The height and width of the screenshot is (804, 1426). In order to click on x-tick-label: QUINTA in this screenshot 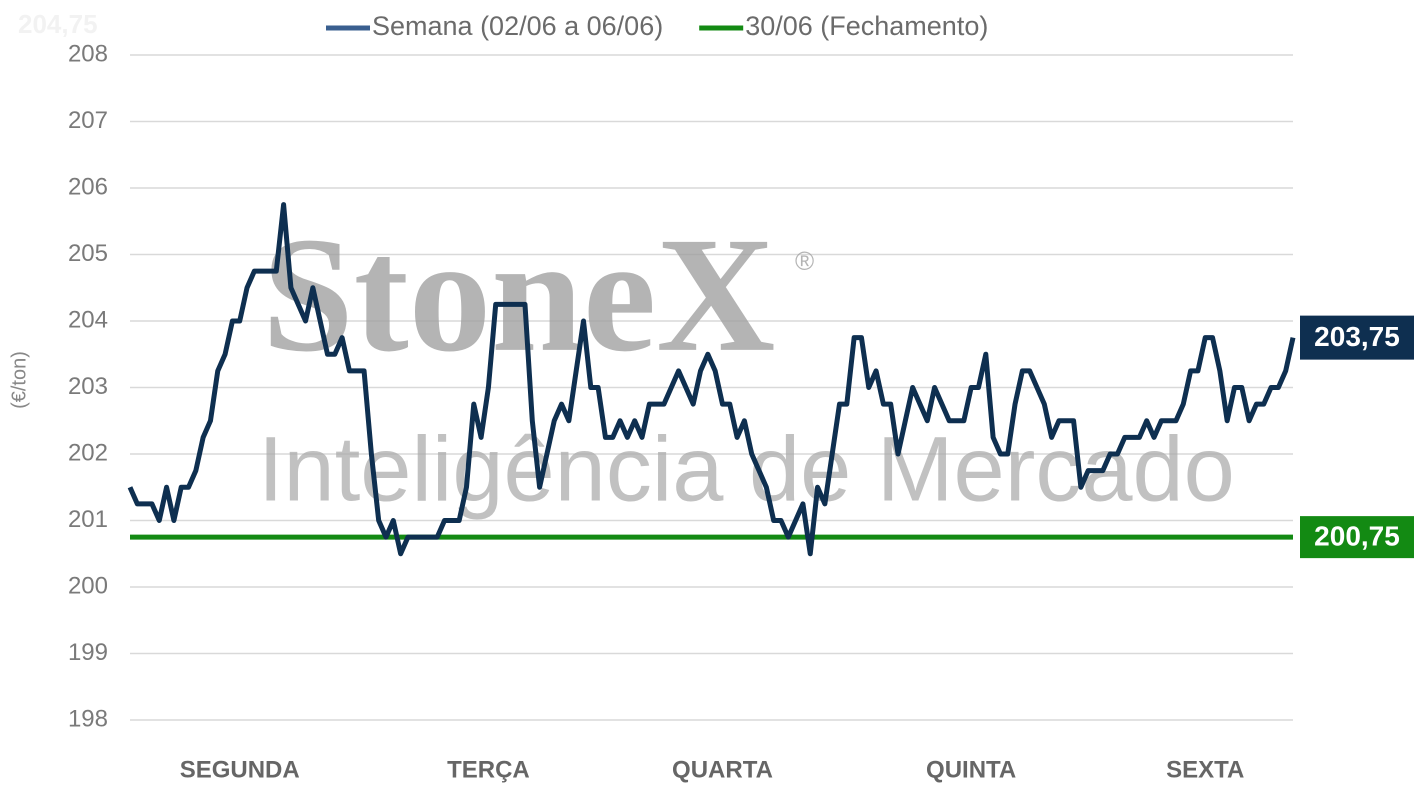, I will do `click(971, 769)`.